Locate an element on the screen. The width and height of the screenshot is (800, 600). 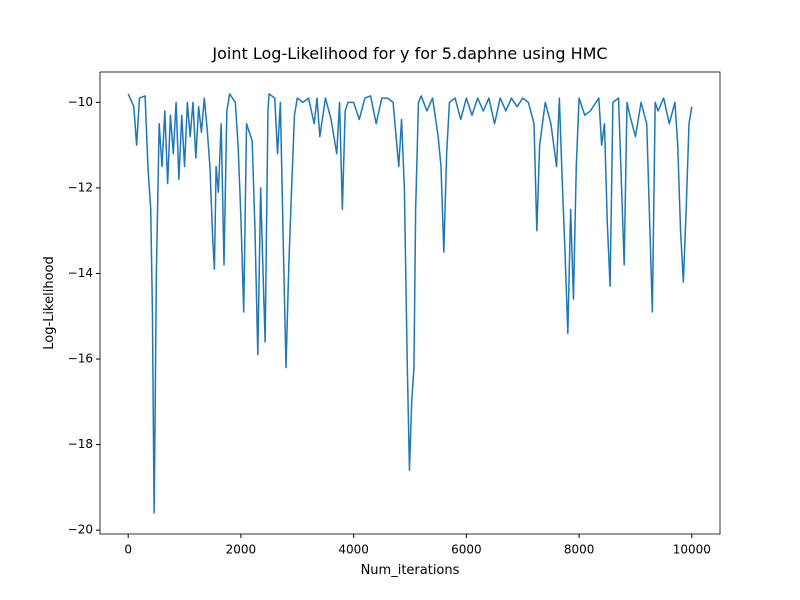
x-tick-label: 2000 is located at coordinates (241, 550).